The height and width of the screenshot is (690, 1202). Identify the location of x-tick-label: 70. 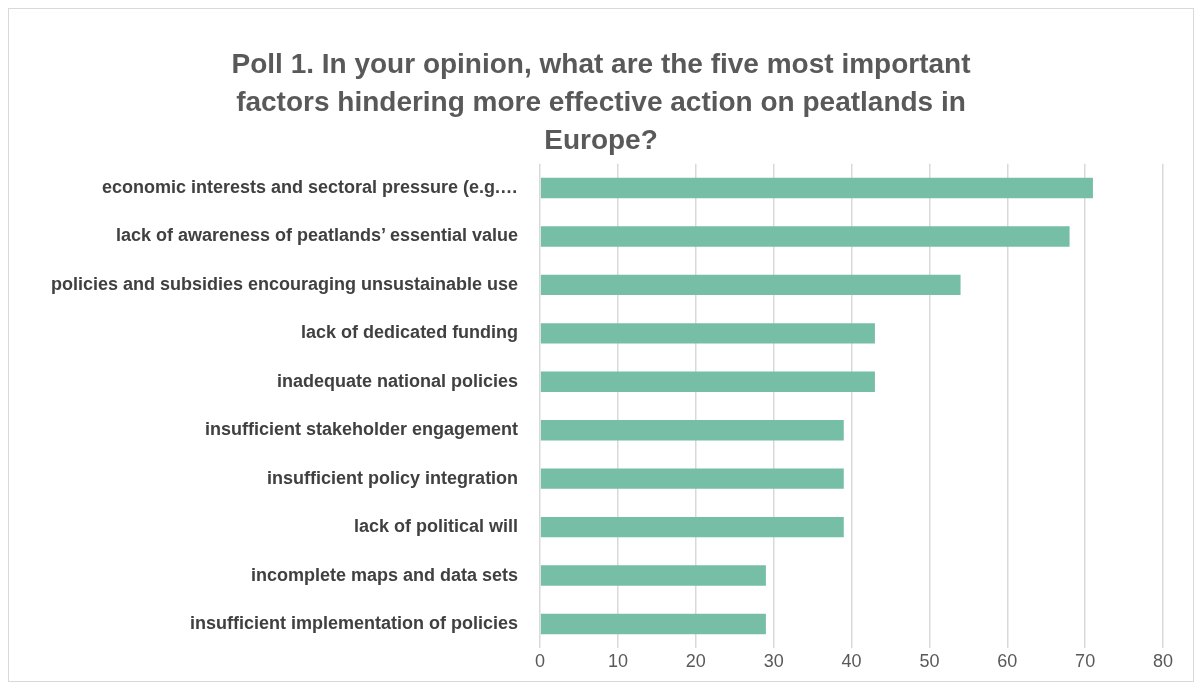
(1085, 660).